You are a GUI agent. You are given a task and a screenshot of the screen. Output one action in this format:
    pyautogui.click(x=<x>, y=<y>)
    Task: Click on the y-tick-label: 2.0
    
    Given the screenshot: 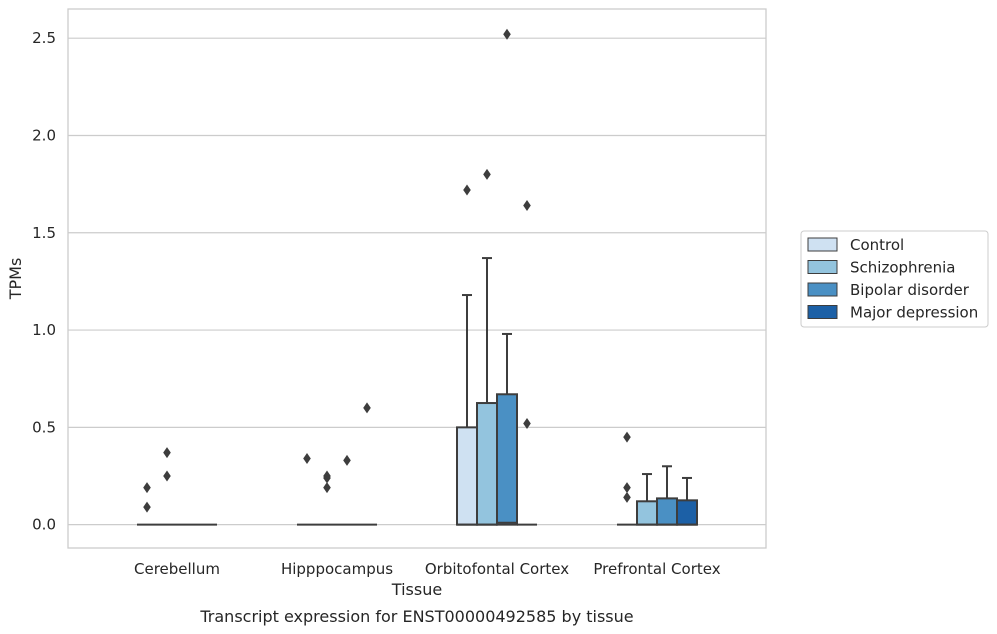 What is the action you would take?
    pyautogui.click(x=44, y=135)
    